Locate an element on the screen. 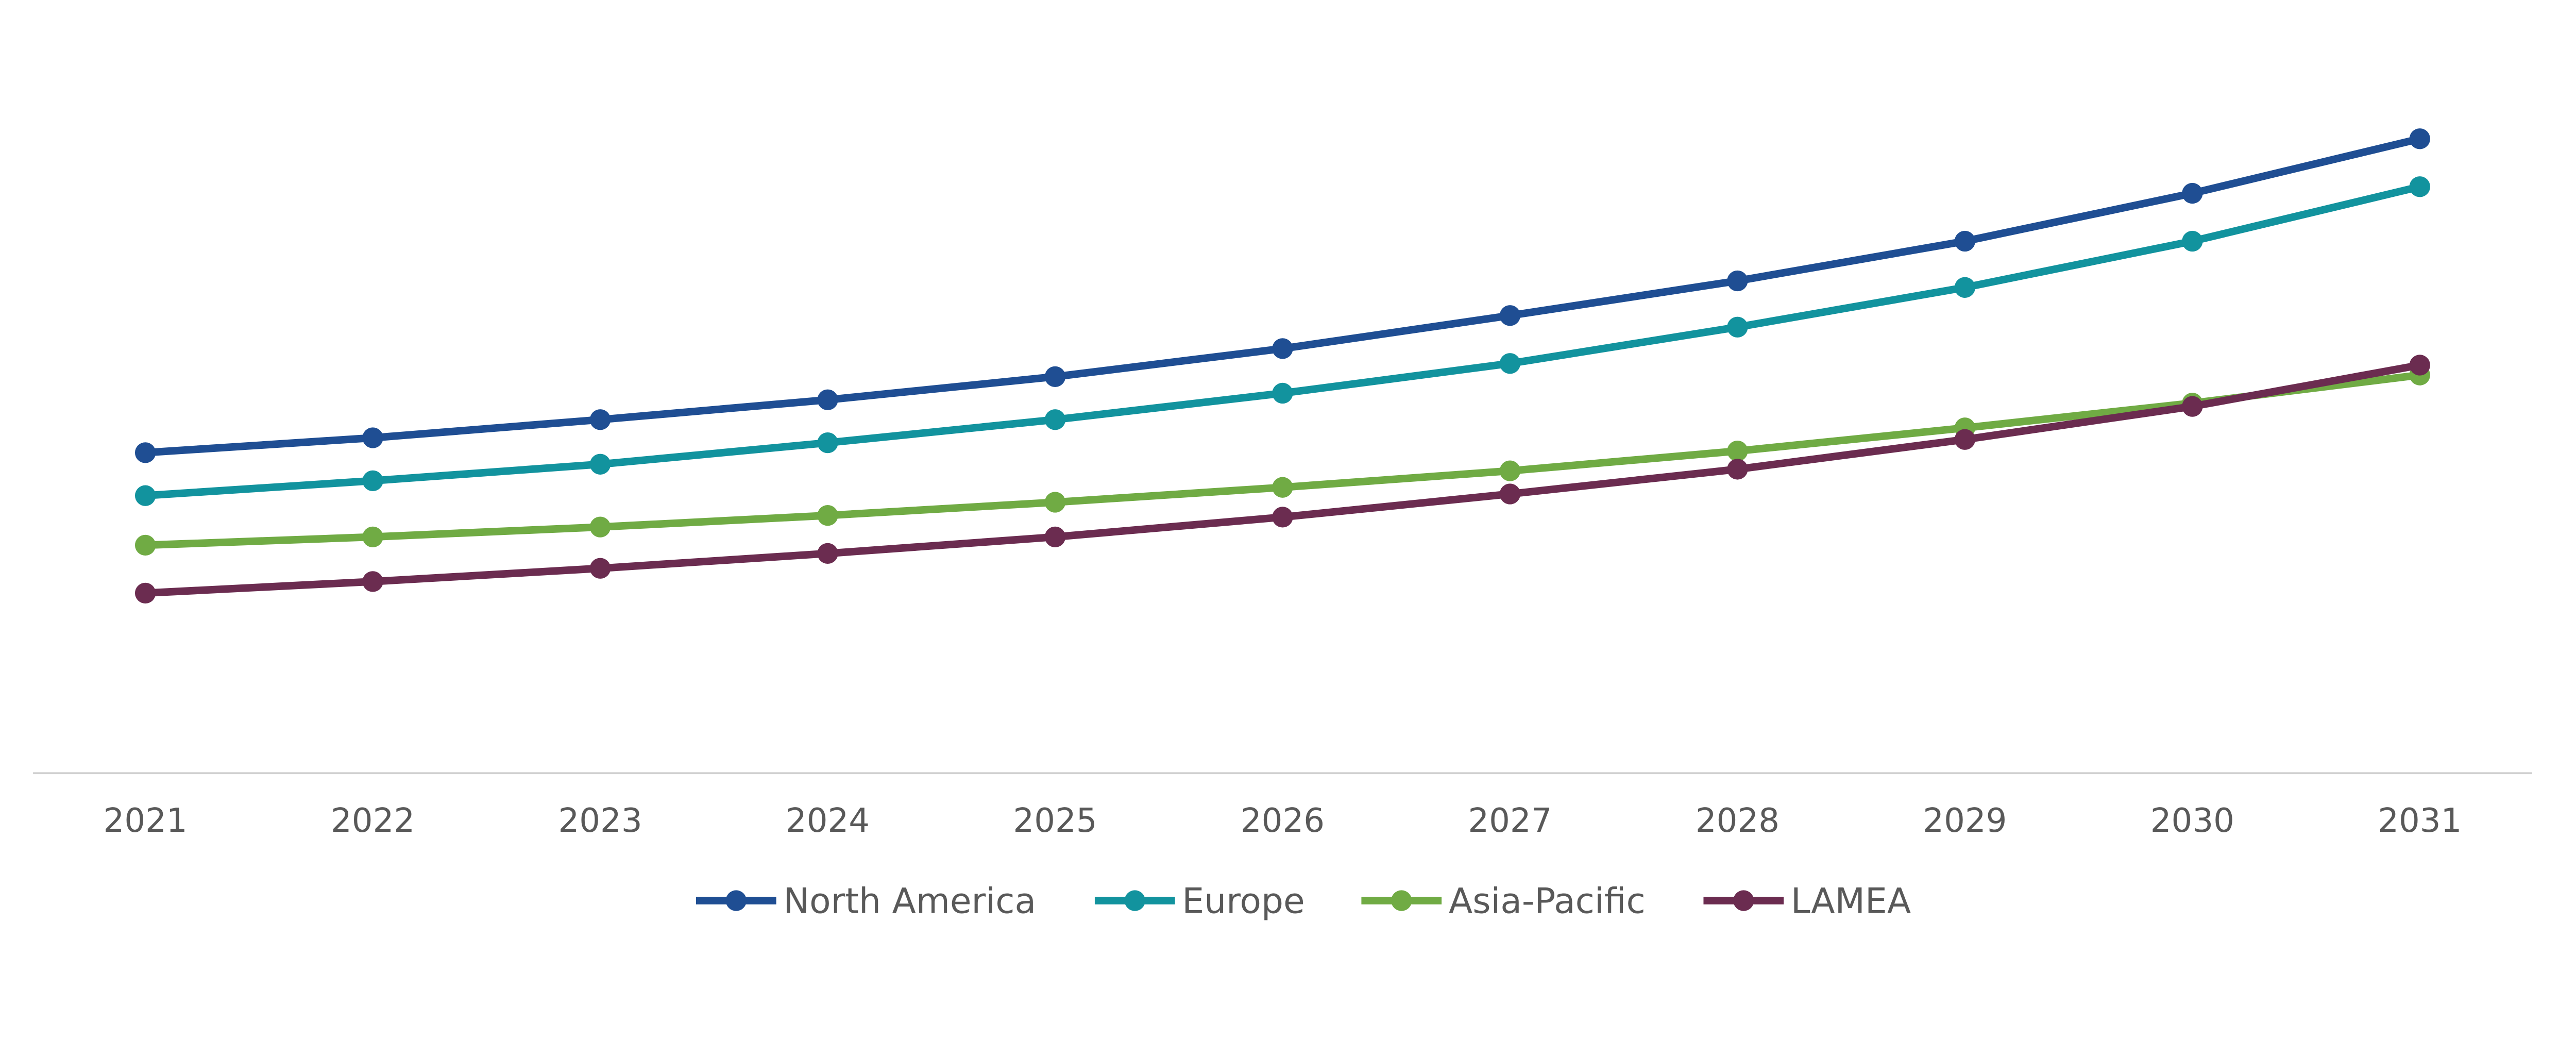  legend-item: North America is located at coordinates (866, 900).